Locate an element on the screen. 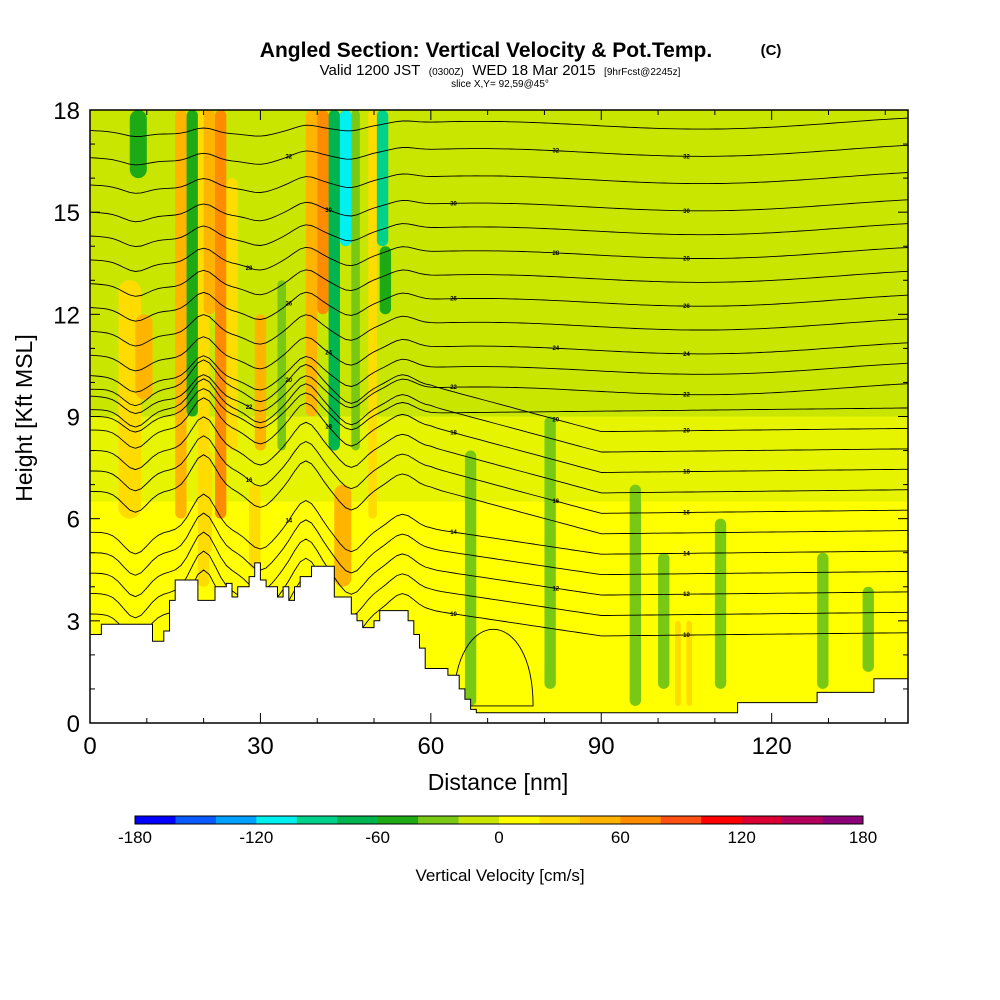  colorbar-tick-label: 180 is located at coordinates (863, 837).